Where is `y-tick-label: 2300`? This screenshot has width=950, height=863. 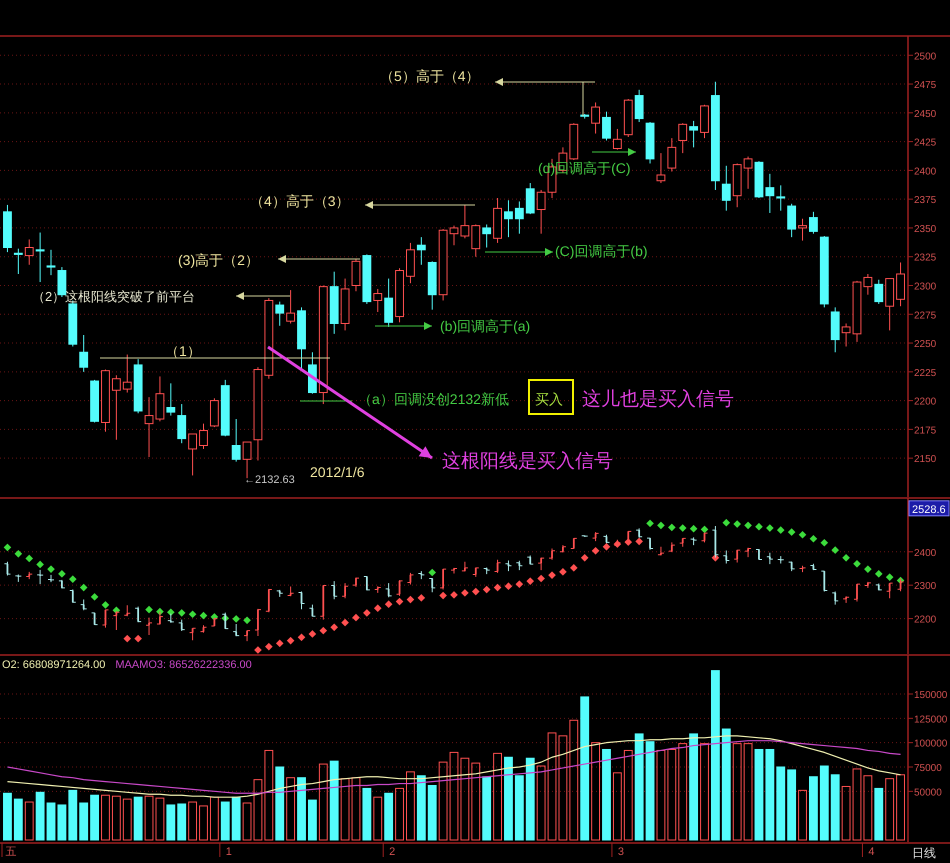
y-tick-label: 2300 is located at coordinates (925, 586).